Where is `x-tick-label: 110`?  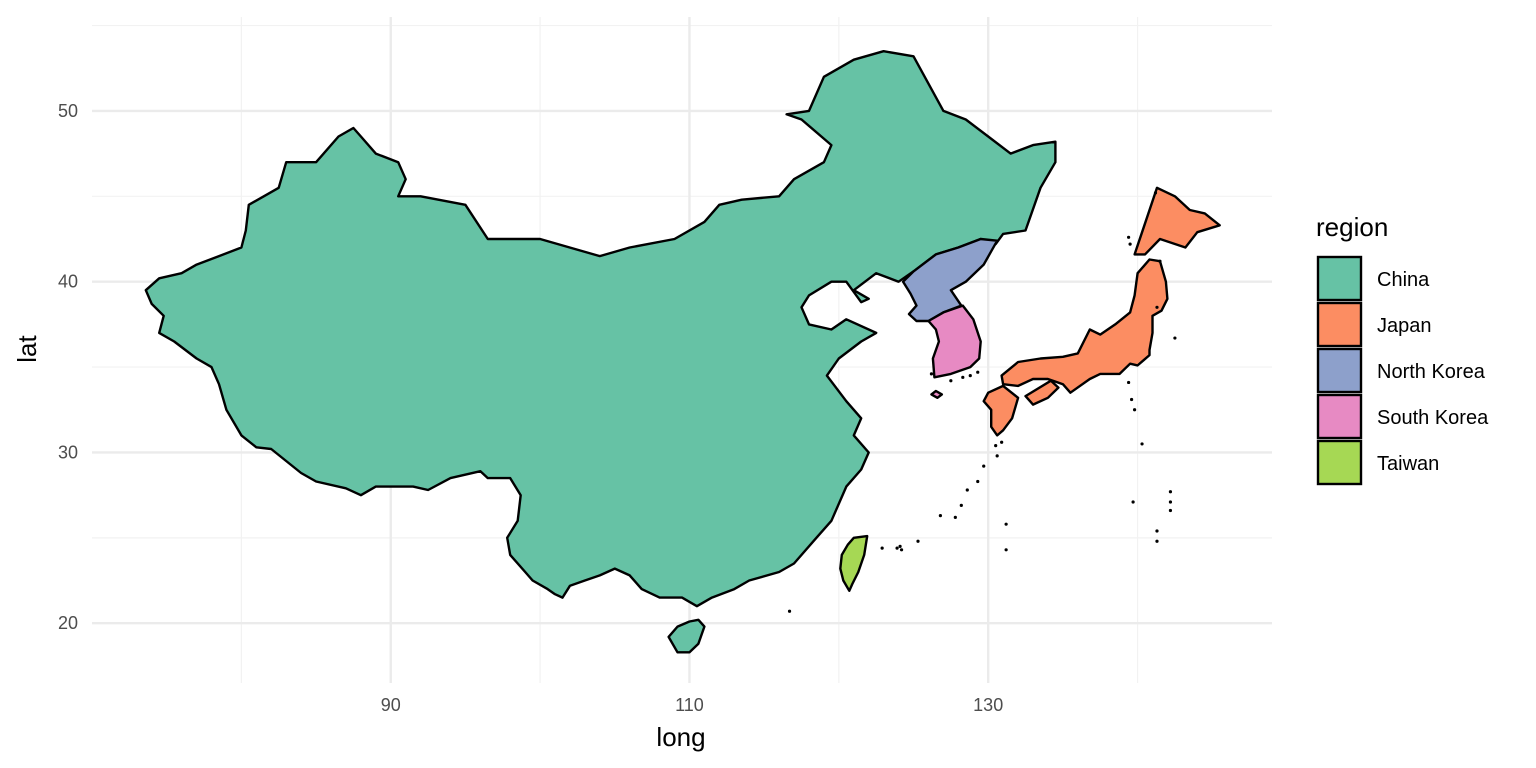
x-tick-label: 110 is located at coordinates (689, 705).